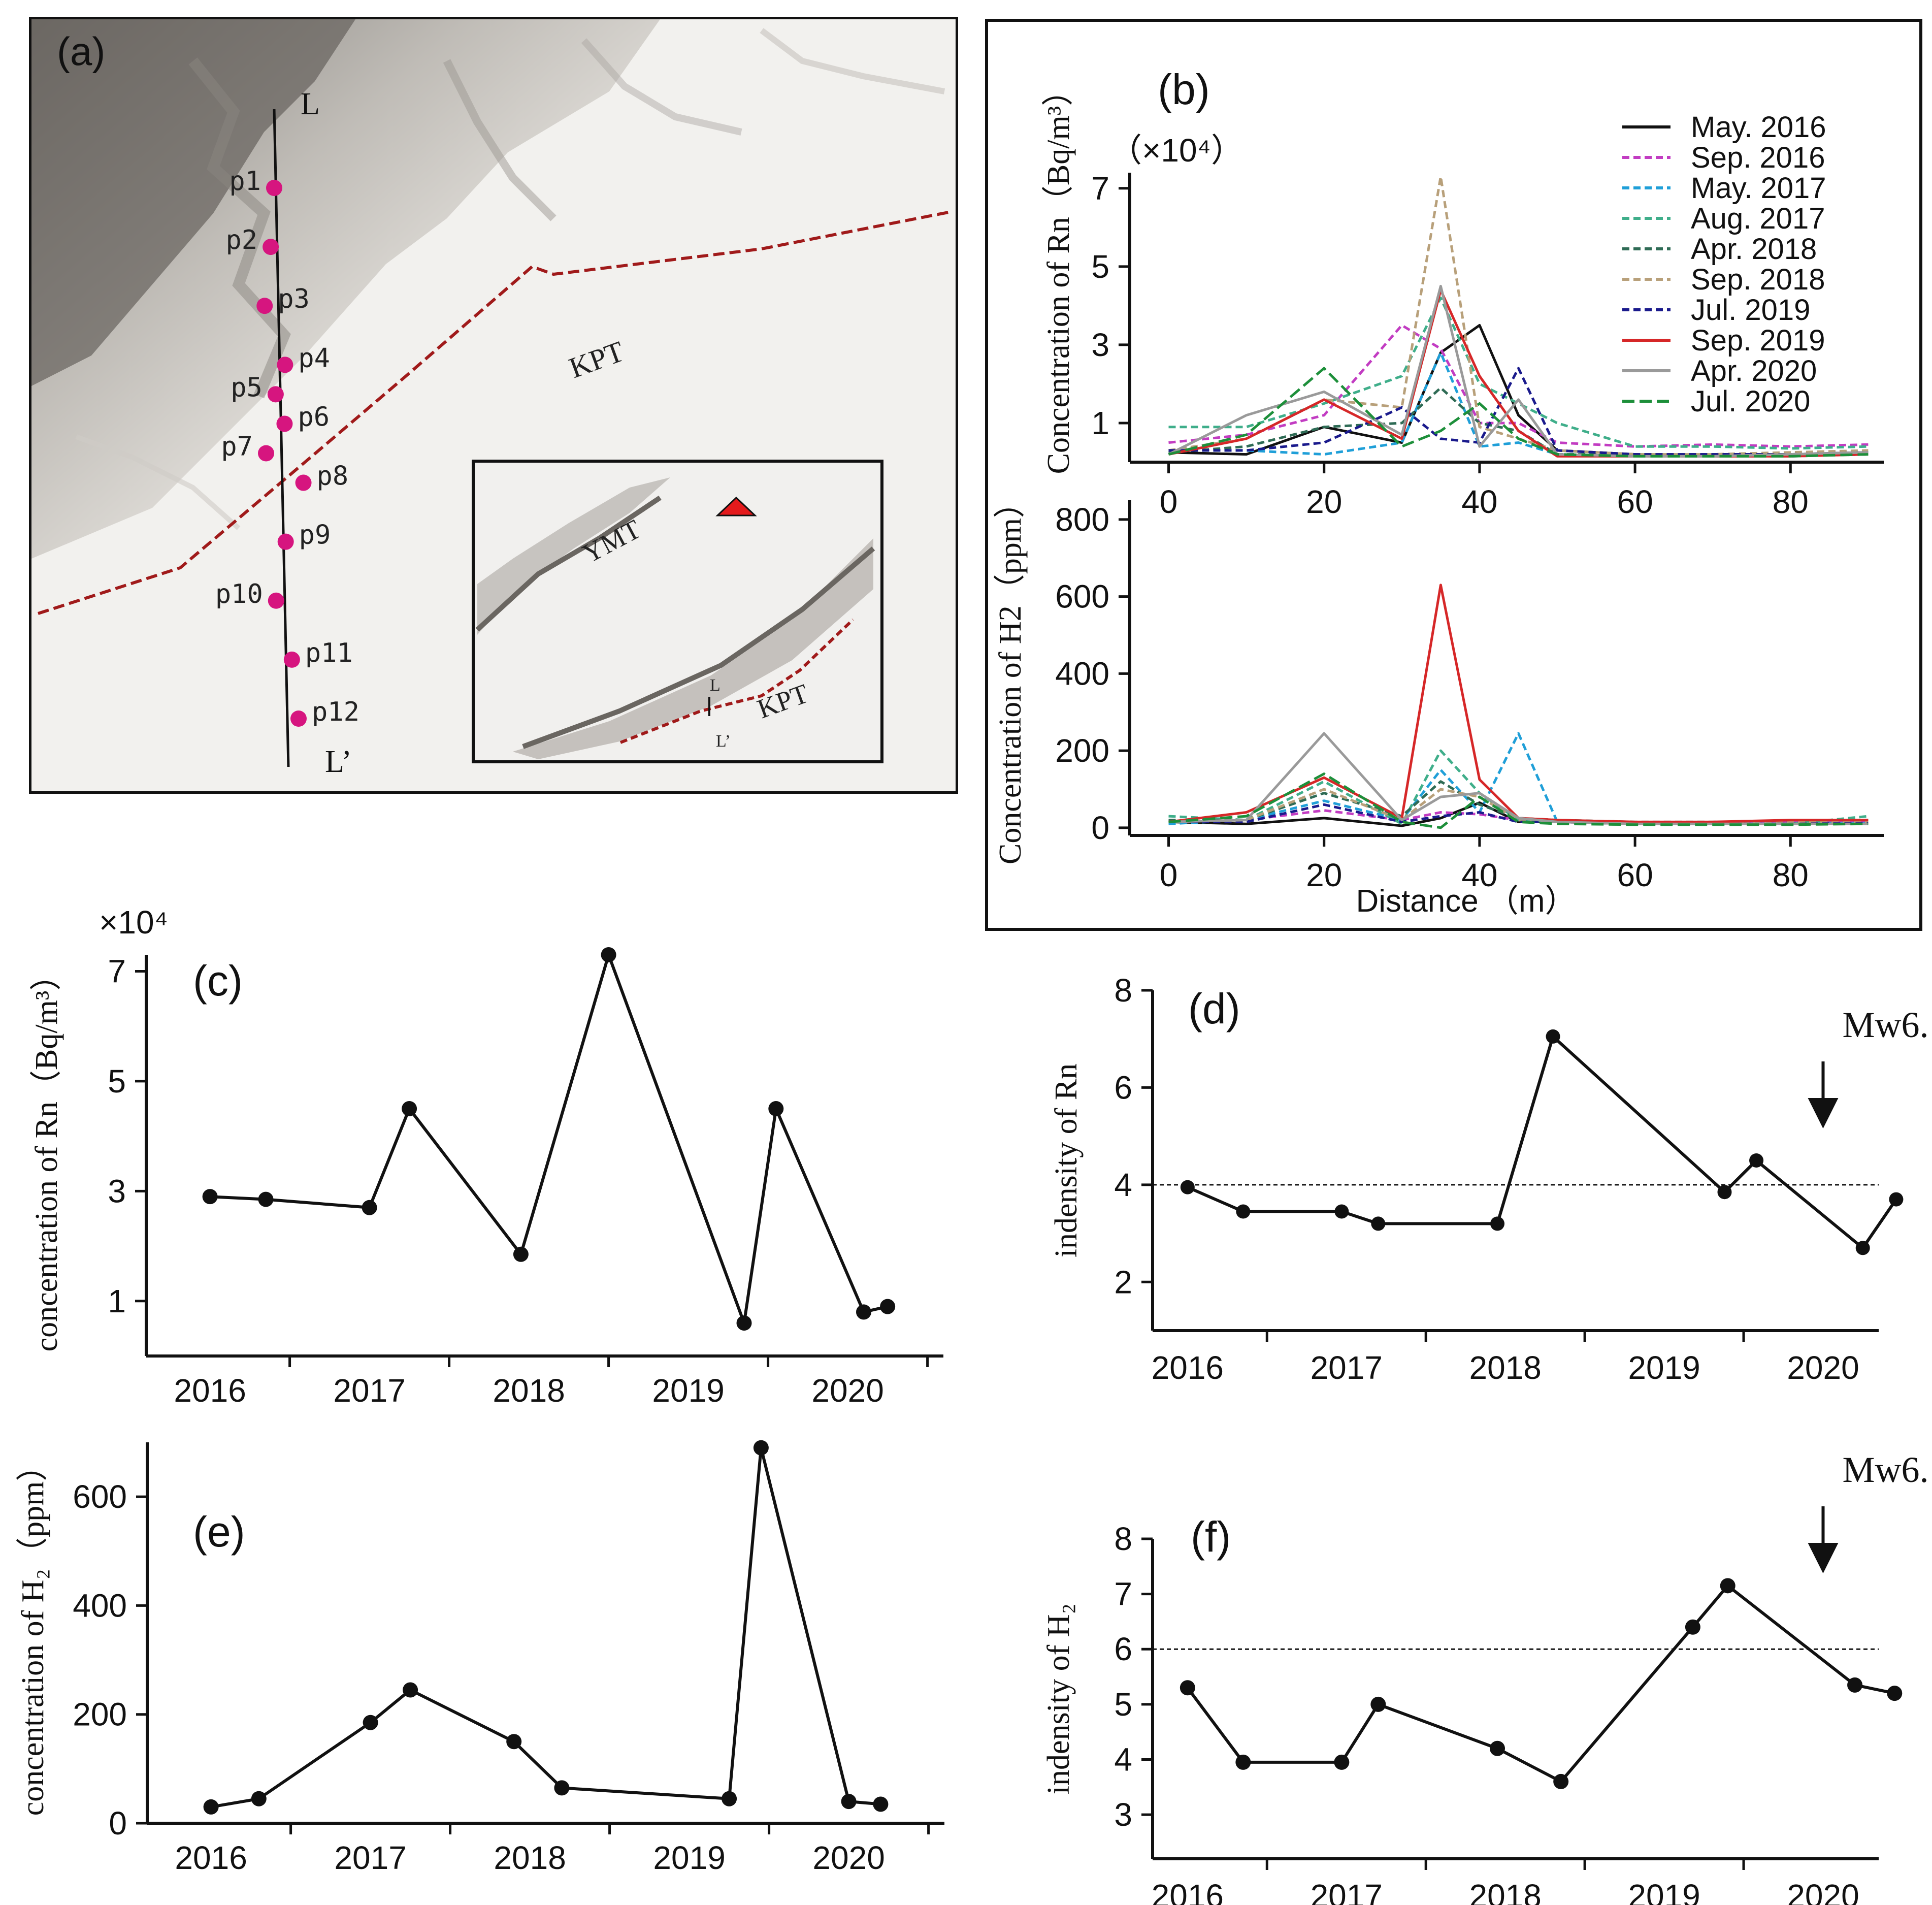 Image resolution: width=1932 pixels, height=1905 pixels. Describe the element at coordinates (284, 423) in the screenshot. I see `sampling-point-p6` at that location.